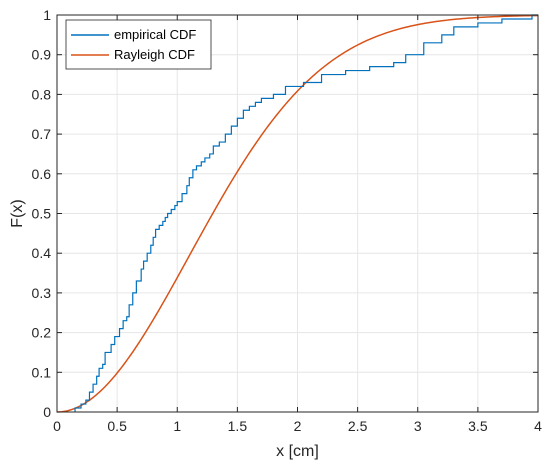 Image resolution: width=550 pixels, height=466 pixels. Describe the element at coordinates (57, 426) in the screenshot. I see `x-tick-label: 0` at that location.